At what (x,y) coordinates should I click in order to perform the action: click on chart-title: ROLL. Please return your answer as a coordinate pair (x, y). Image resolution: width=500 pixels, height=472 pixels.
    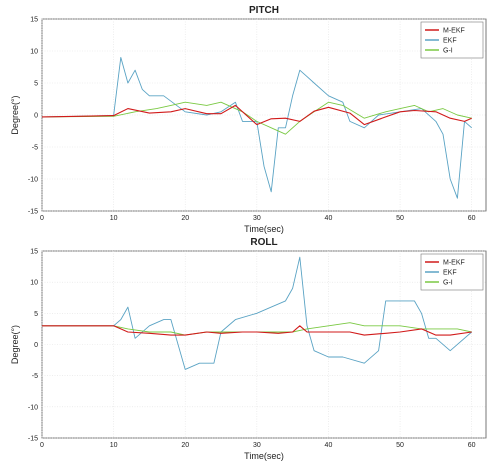
    Looking at the image, I should click on (263, 242).